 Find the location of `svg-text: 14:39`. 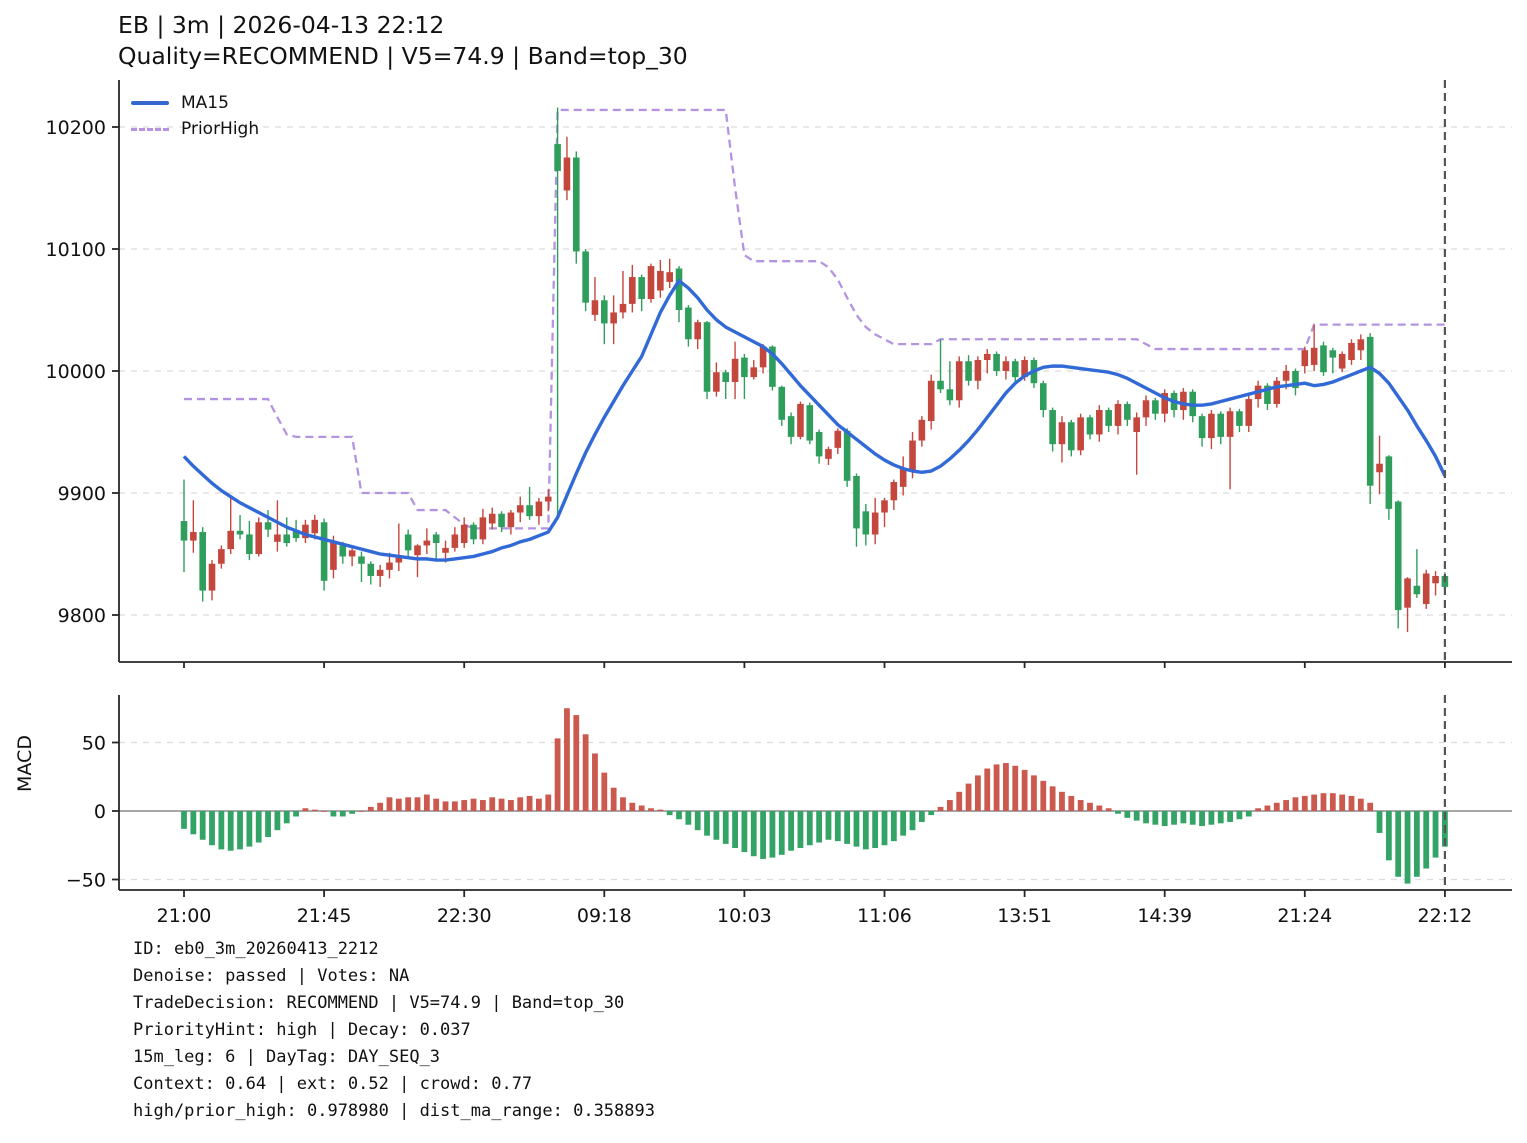

svg-text: 14:39 is located at coordinates (1164, 916).